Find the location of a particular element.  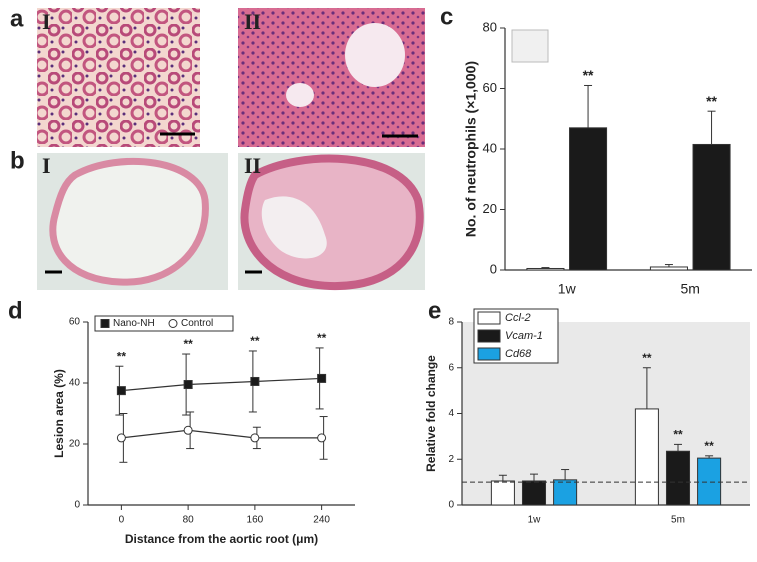

panel-label: b is located at coordinates (17, 160).